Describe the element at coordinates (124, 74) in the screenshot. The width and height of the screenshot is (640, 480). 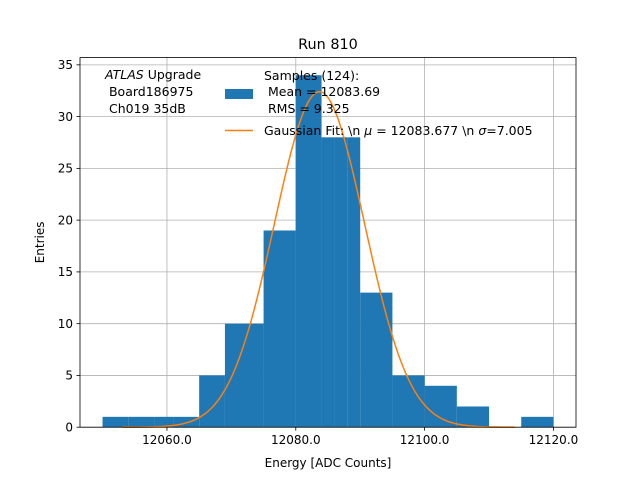
I see `annotation-italic: ATLAS` at that location.